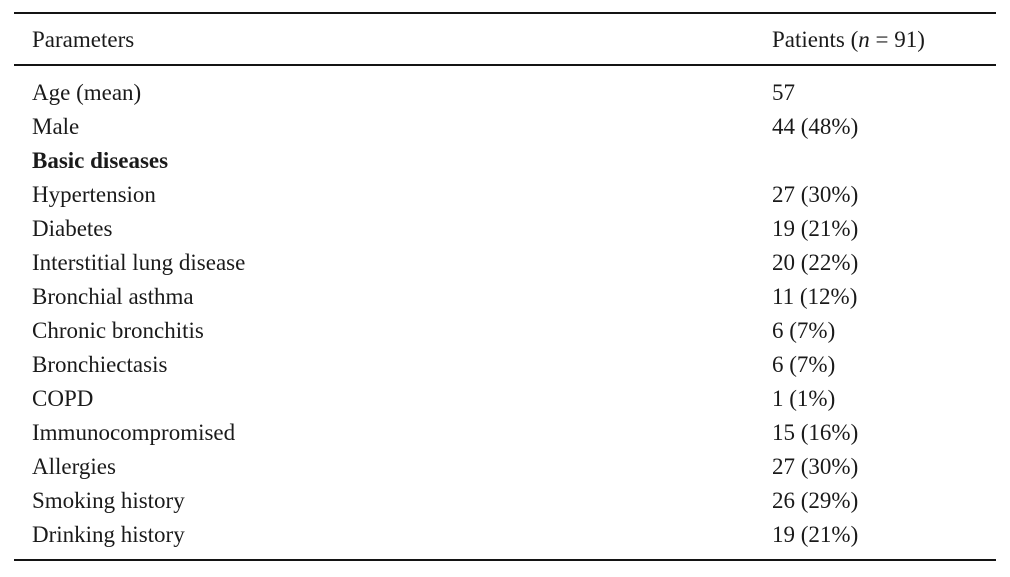  I want to click on table-row: Male 44 (48%), so click(514, 127).